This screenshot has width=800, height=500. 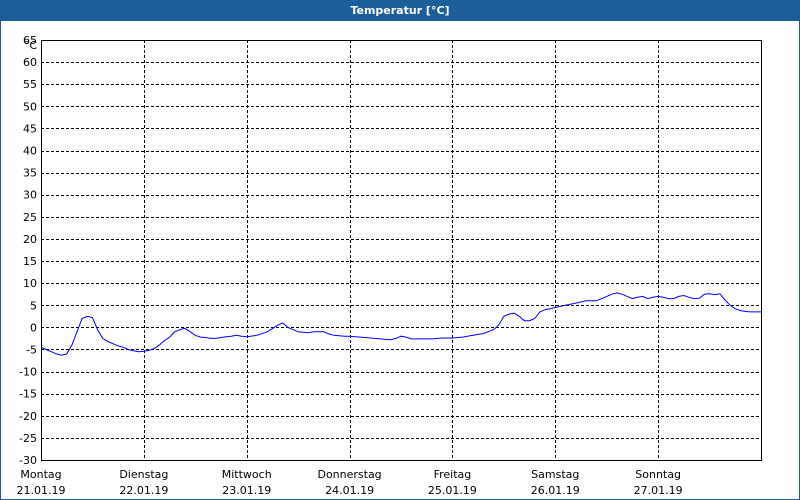 What do you see at coordinates (143, 474) in the screenshot?
I see `x-tick-day-label: Dienstag` at bounding box center [143, 474].